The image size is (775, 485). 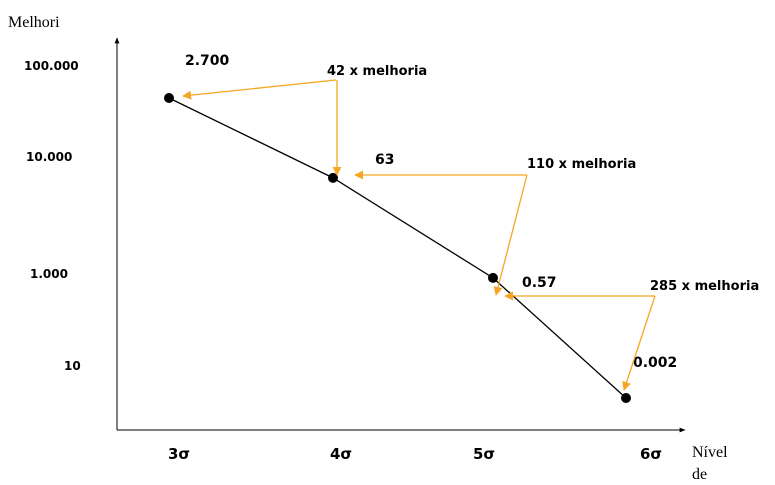 I want to click on arrow-to-3sigma, so click(x=259, y=89).